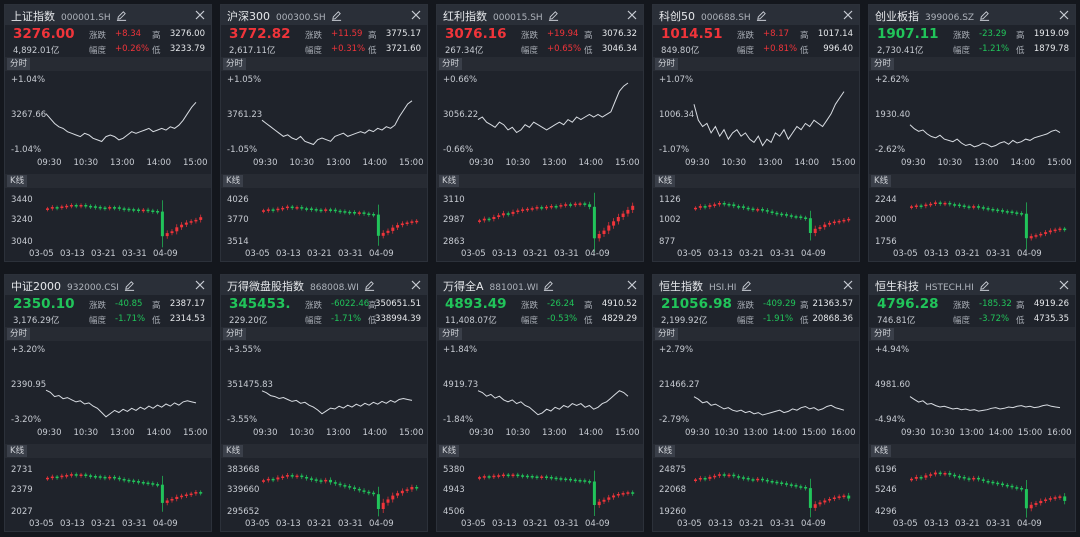 Image resolution: width=1080 pixels, height=537 pixels. Describe the element at coordinates (248, 321) in the screenshot. I see `turnover: 229.20亿` at that location.